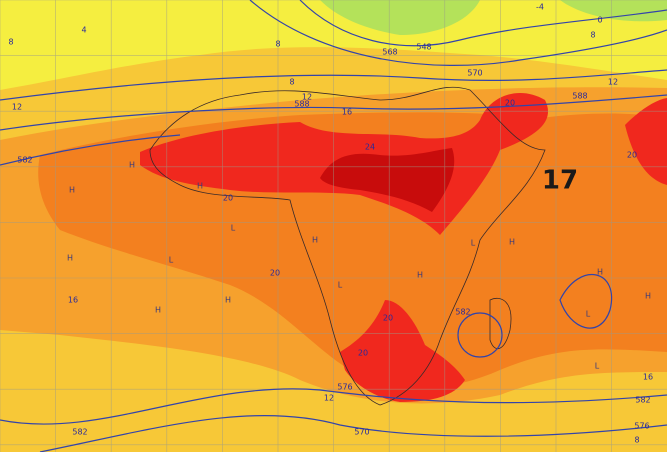 The height and width of the screenshot is (452, 667). I want to click on contour-label: 0, so click(599, 20).